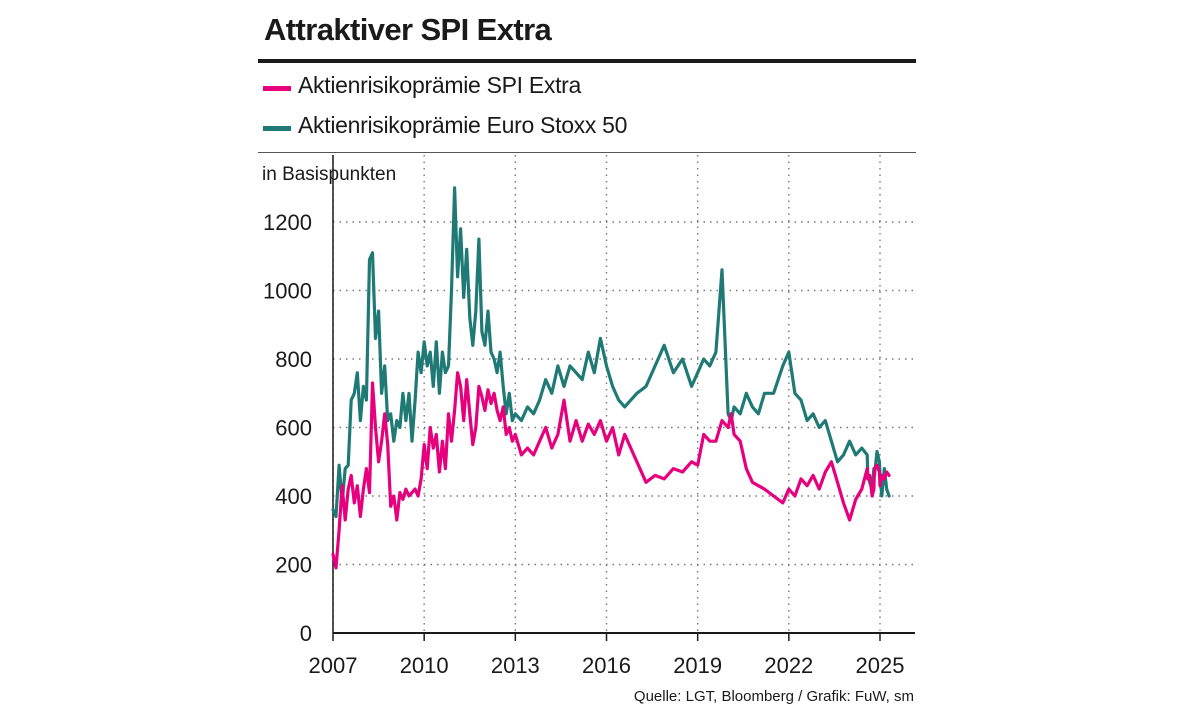 The image size is (1179, 713). I want to click on x-ticks: 2007 2010 2013 2016 2019 2022 2025, so click(607, 655).